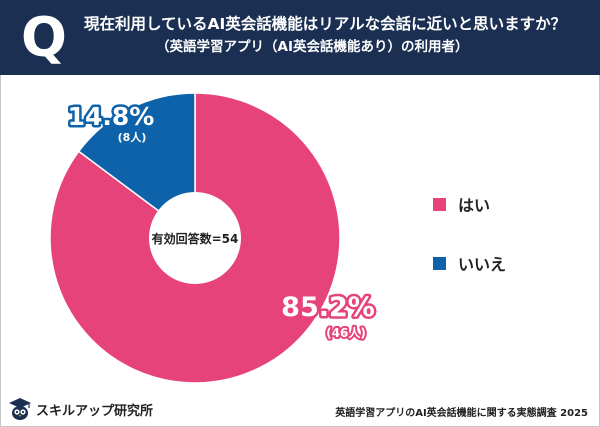 This screenshot has height=427, width=600. Describe the element at coordinates (111, 116) in the screenshot. I see `slice-no-percent-label: 14.8%` at that location.